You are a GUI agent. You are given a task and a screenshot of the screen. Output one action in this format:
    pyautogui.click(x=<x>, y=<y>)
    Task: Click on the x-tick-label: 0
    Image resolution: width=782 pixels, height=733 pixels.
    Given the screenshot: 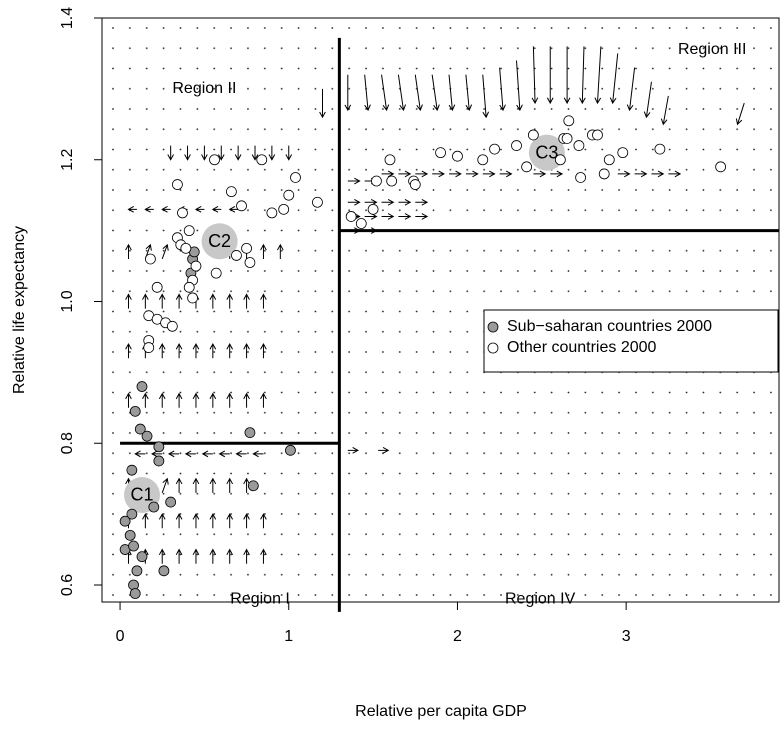 What is the action you would take?
    pyautogui.click(x=120, y=636)
    